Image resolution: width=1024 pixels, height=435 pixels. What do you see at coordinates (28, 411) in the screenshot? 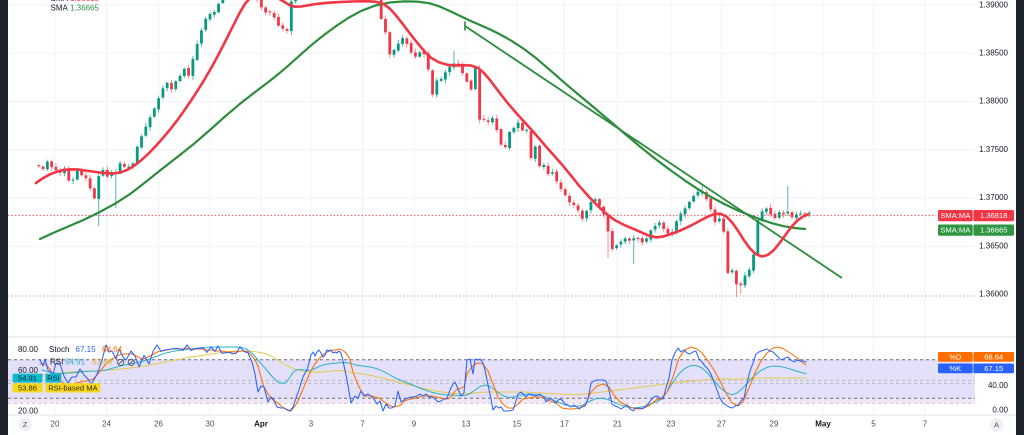
I see `svg-text: 20.00` at bounding box center [28, 411].